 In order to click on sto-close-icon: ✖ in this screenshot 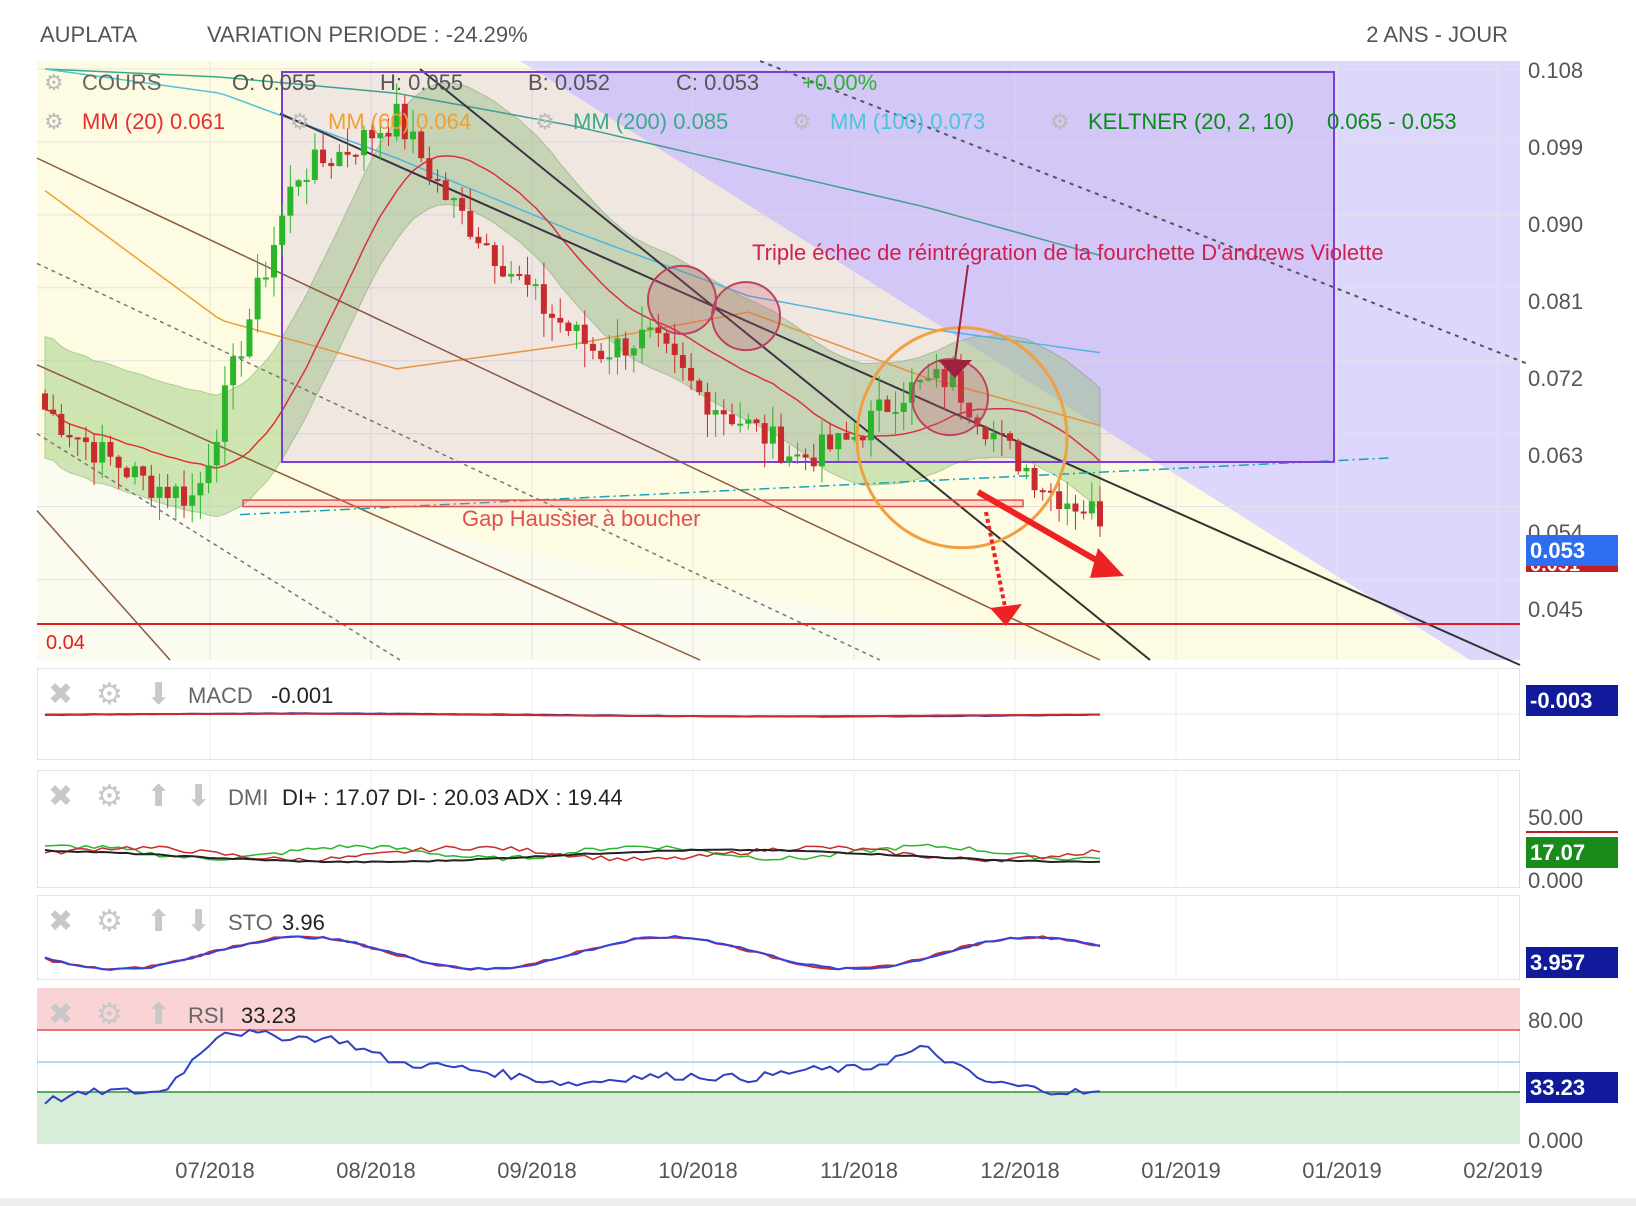, I will do `click(61, 921)`.